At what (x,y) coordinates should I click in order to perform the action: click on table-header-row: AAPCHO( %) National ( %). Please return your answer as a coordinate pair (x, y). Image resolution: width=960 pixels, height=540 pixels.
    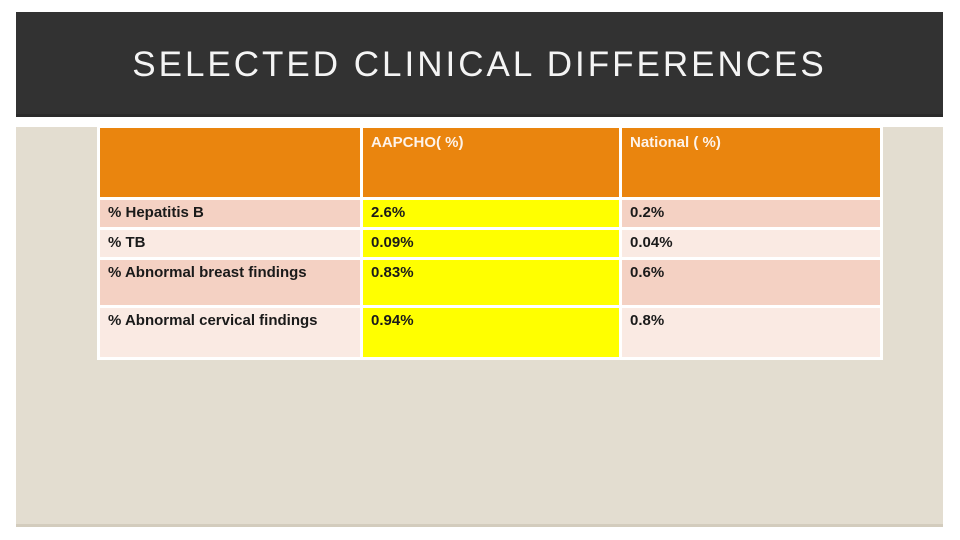
    Looking at the image, I should click on (490, 162).